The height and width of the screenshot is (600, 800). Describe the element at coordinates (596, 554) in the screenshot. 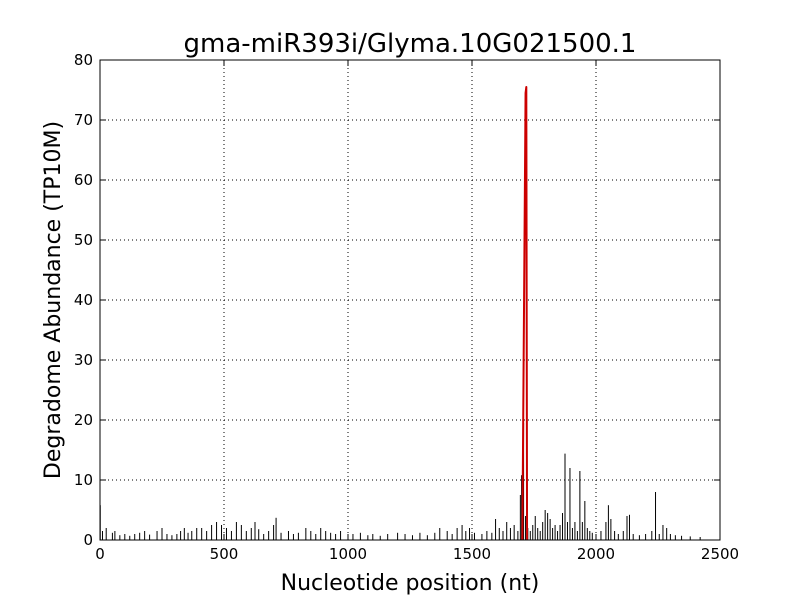

I see `x-tick-label: 2000` at that location.